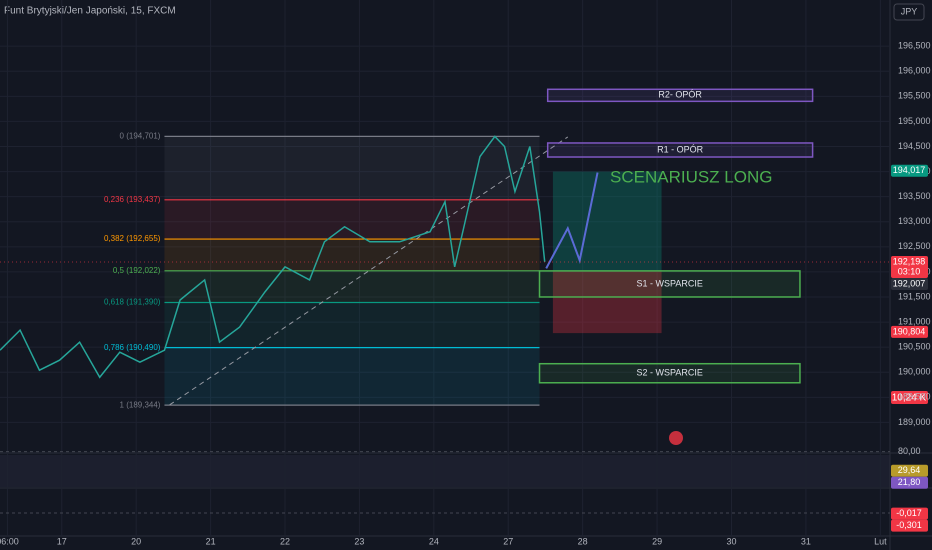 The width and height of the screenshot is (932, 550). I want to click on target-zone, so click(607, 221).